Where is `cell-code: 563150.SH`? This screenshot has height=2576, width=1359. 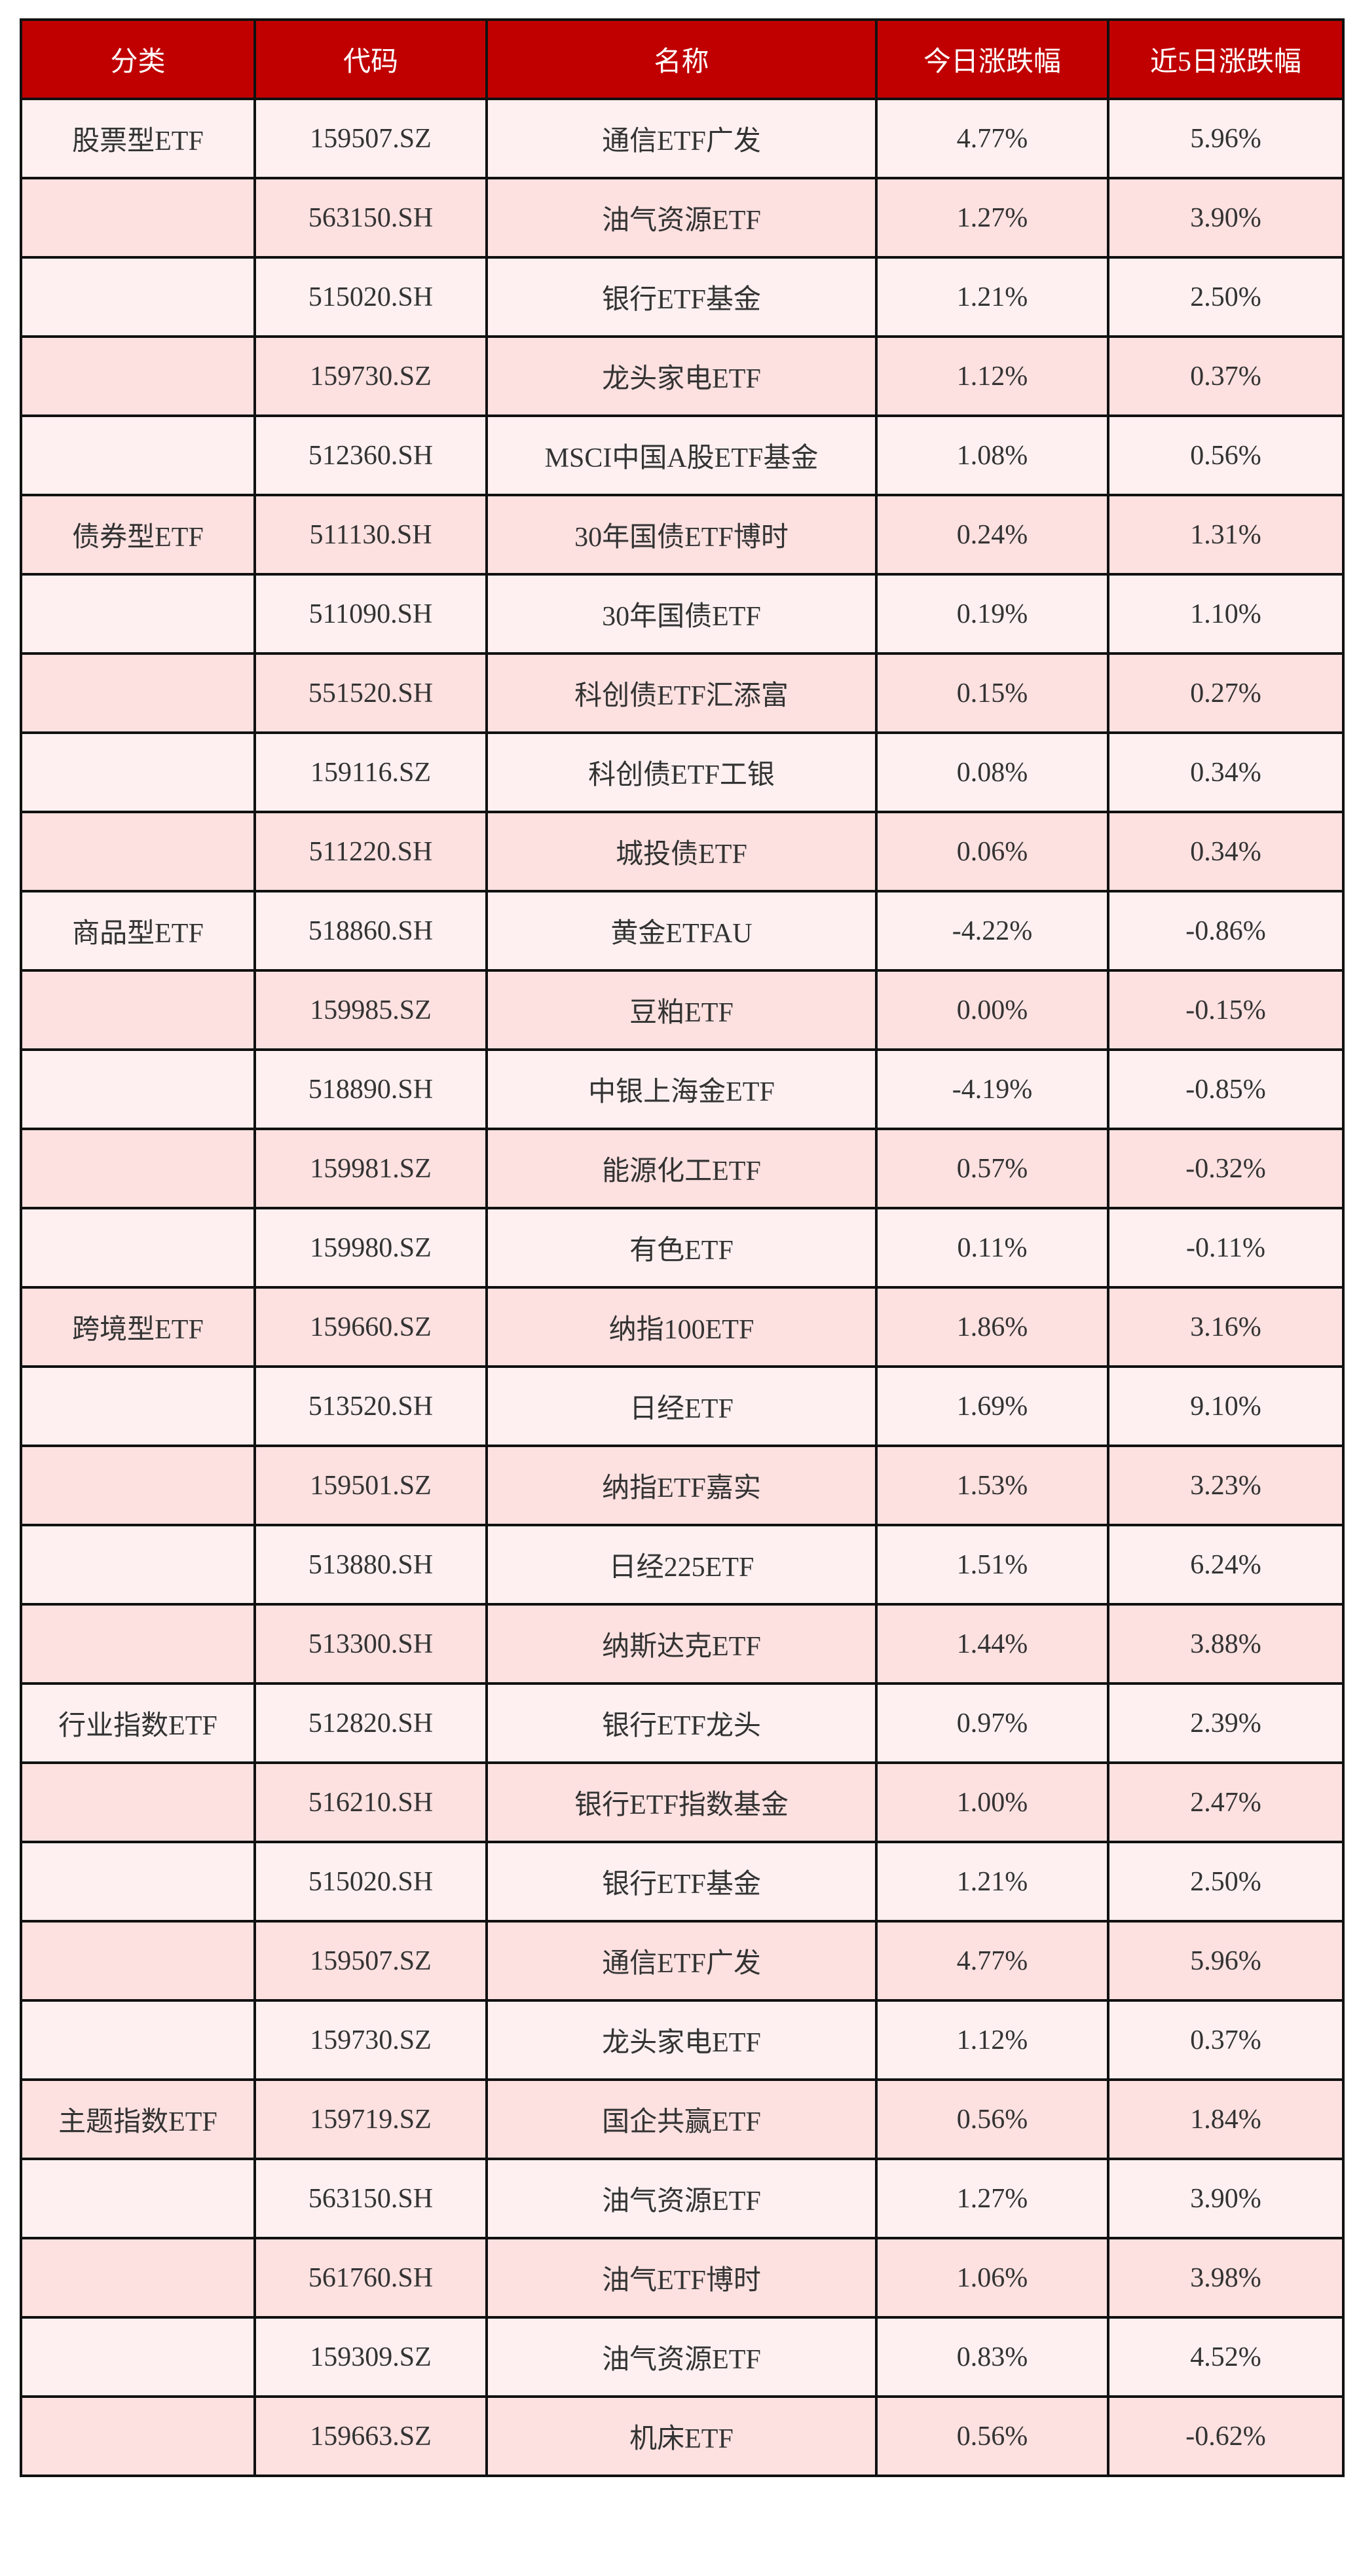 cell-code: 563150.SH is located at coordinates (370, 218).